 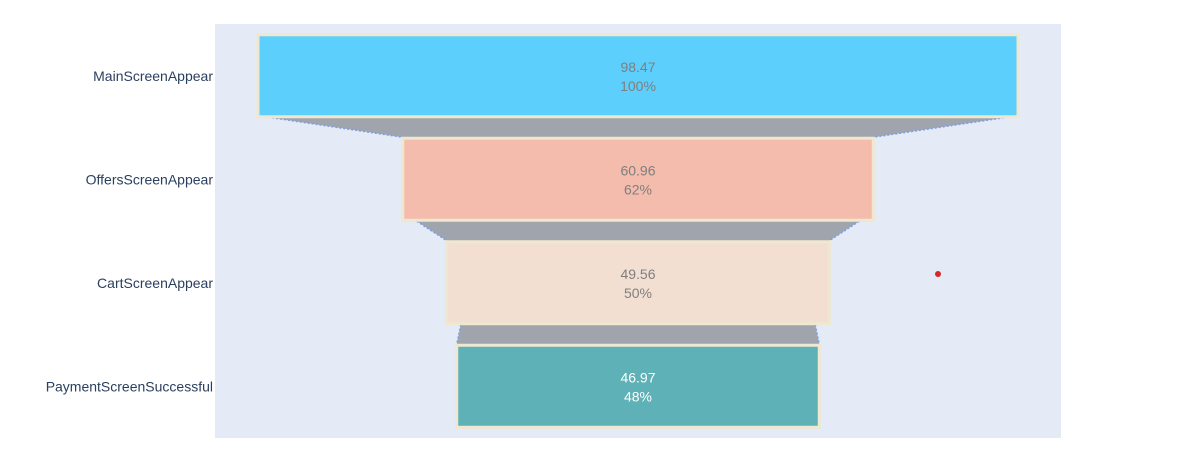 What do you see at coordinates (638, 86) in the screenshot?
I see `funnel-percent-label: 100%` at bounding box center [638, 86].